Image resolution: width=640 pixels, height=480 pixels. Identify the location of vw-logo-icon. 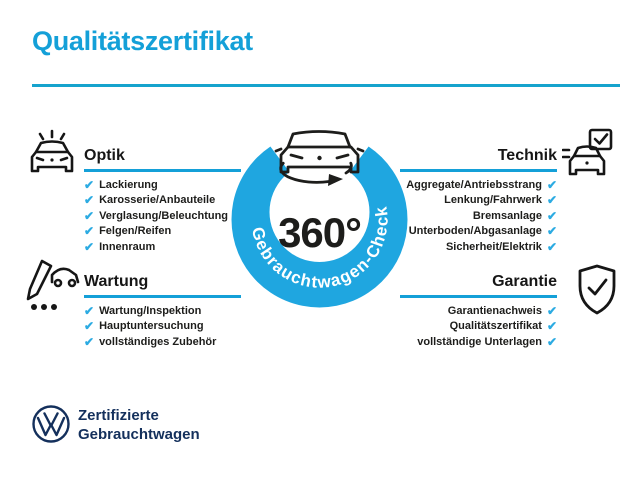
(51, 424).